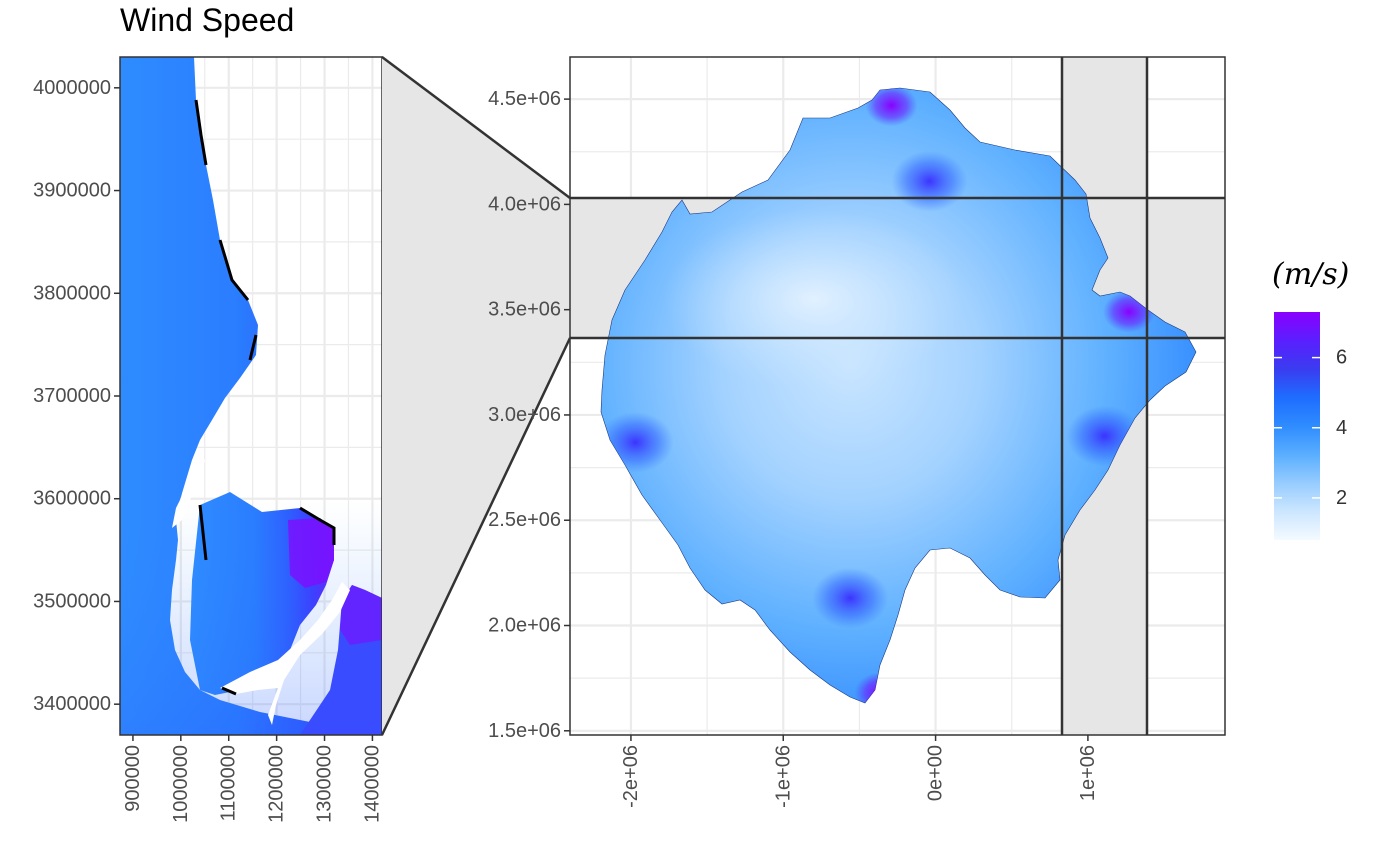 The width and height of the screenshot is (1386, 856). I want to click on main-y-tick-label: 2.0e+06, so click(524, 626).